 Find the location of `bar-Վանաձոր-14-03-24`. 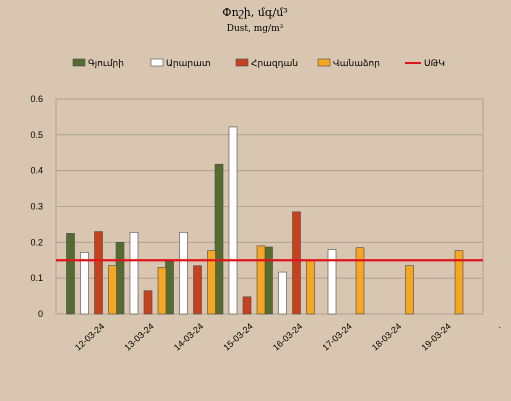

bar-Վանաձոր-14-03-24 is located at coordinates (211, 282).